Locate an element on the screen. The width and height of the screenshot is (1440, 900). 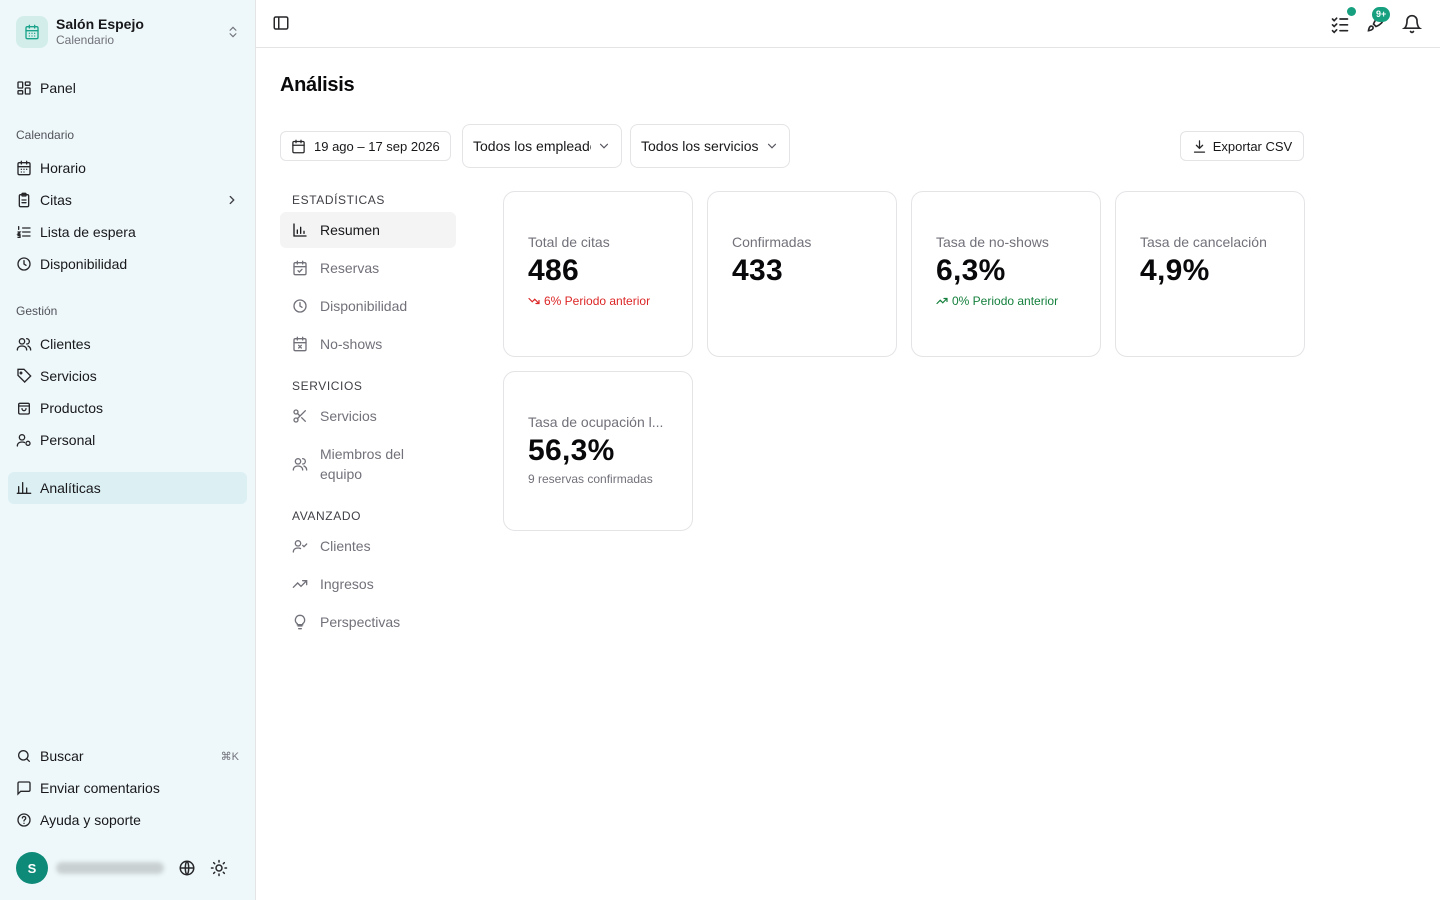
stat-trend-text: 0% Periodo anterior is located at coordinates (1005, 301).